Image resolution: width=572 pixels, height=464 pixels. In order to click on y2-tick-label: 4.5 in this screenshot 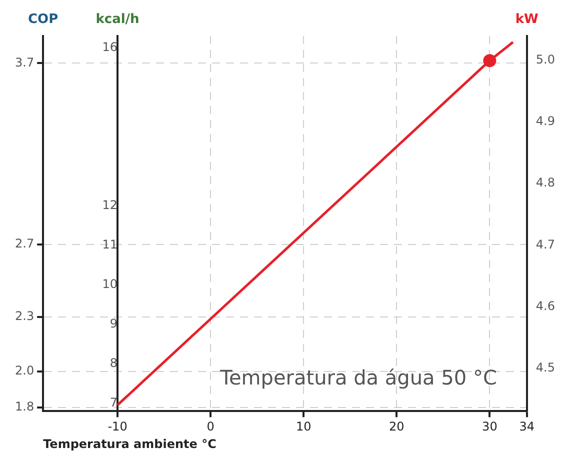, I will do `click(546, 367)`.